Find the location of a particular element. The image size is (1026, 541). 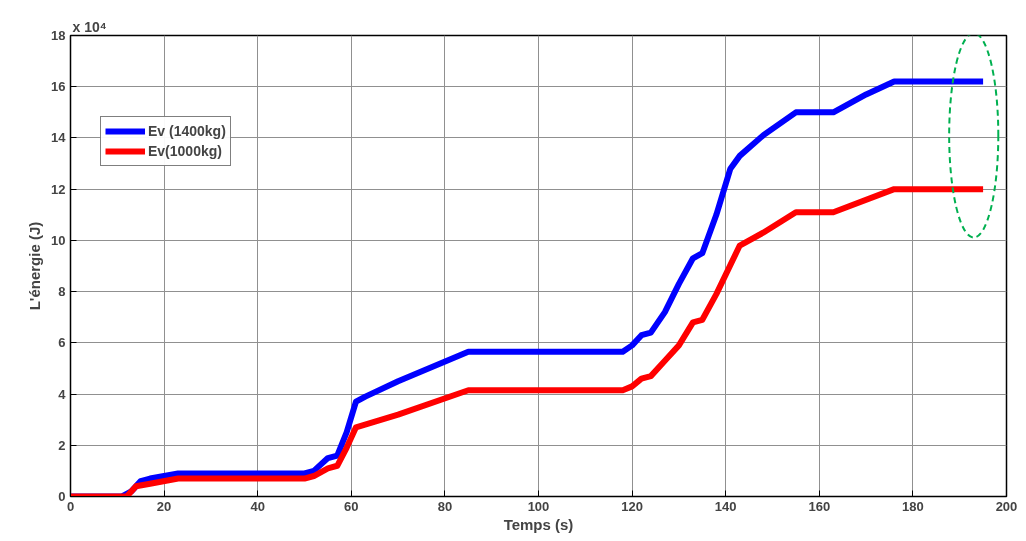

x-tick-label: 160 is located at coordinates (819, 506).